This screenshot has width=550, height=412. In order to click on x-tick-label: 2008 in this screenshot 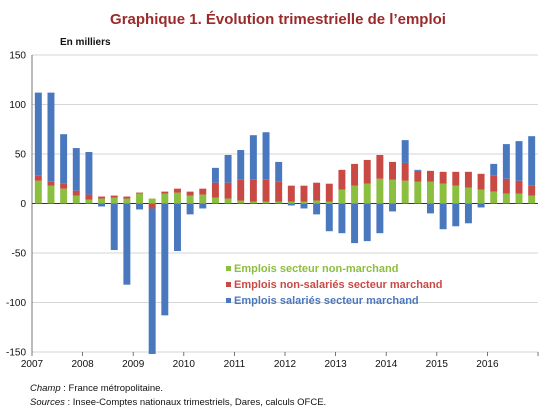, I will do `click(82, 364)`.